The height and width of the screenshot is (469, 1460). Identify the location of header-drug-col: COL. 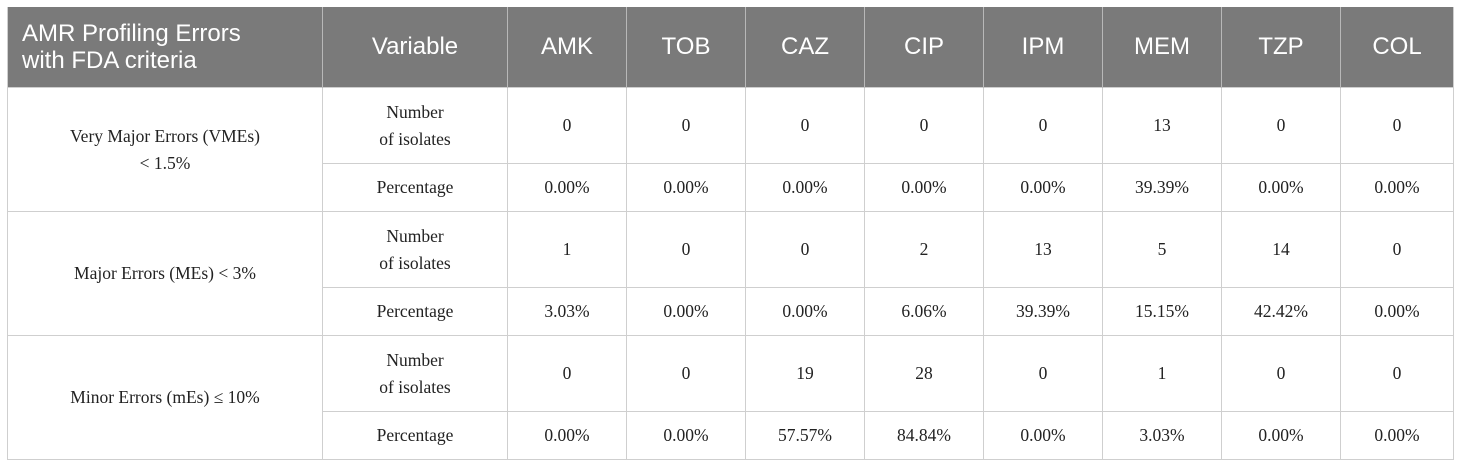
(1397, 47).